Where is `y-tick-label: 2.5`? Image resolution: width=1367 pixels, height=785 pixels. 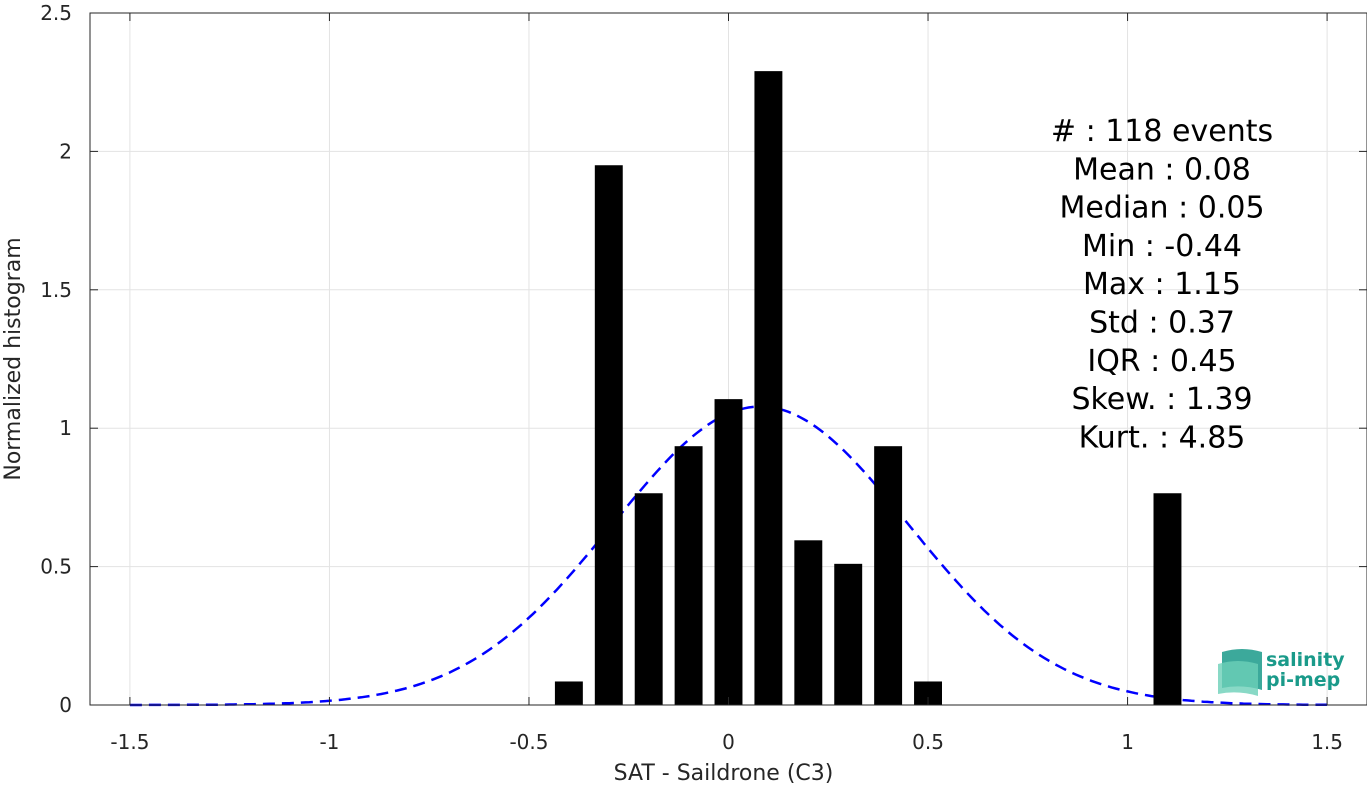
y-tick-label: 2.5 is located at coordinates (56, 13).